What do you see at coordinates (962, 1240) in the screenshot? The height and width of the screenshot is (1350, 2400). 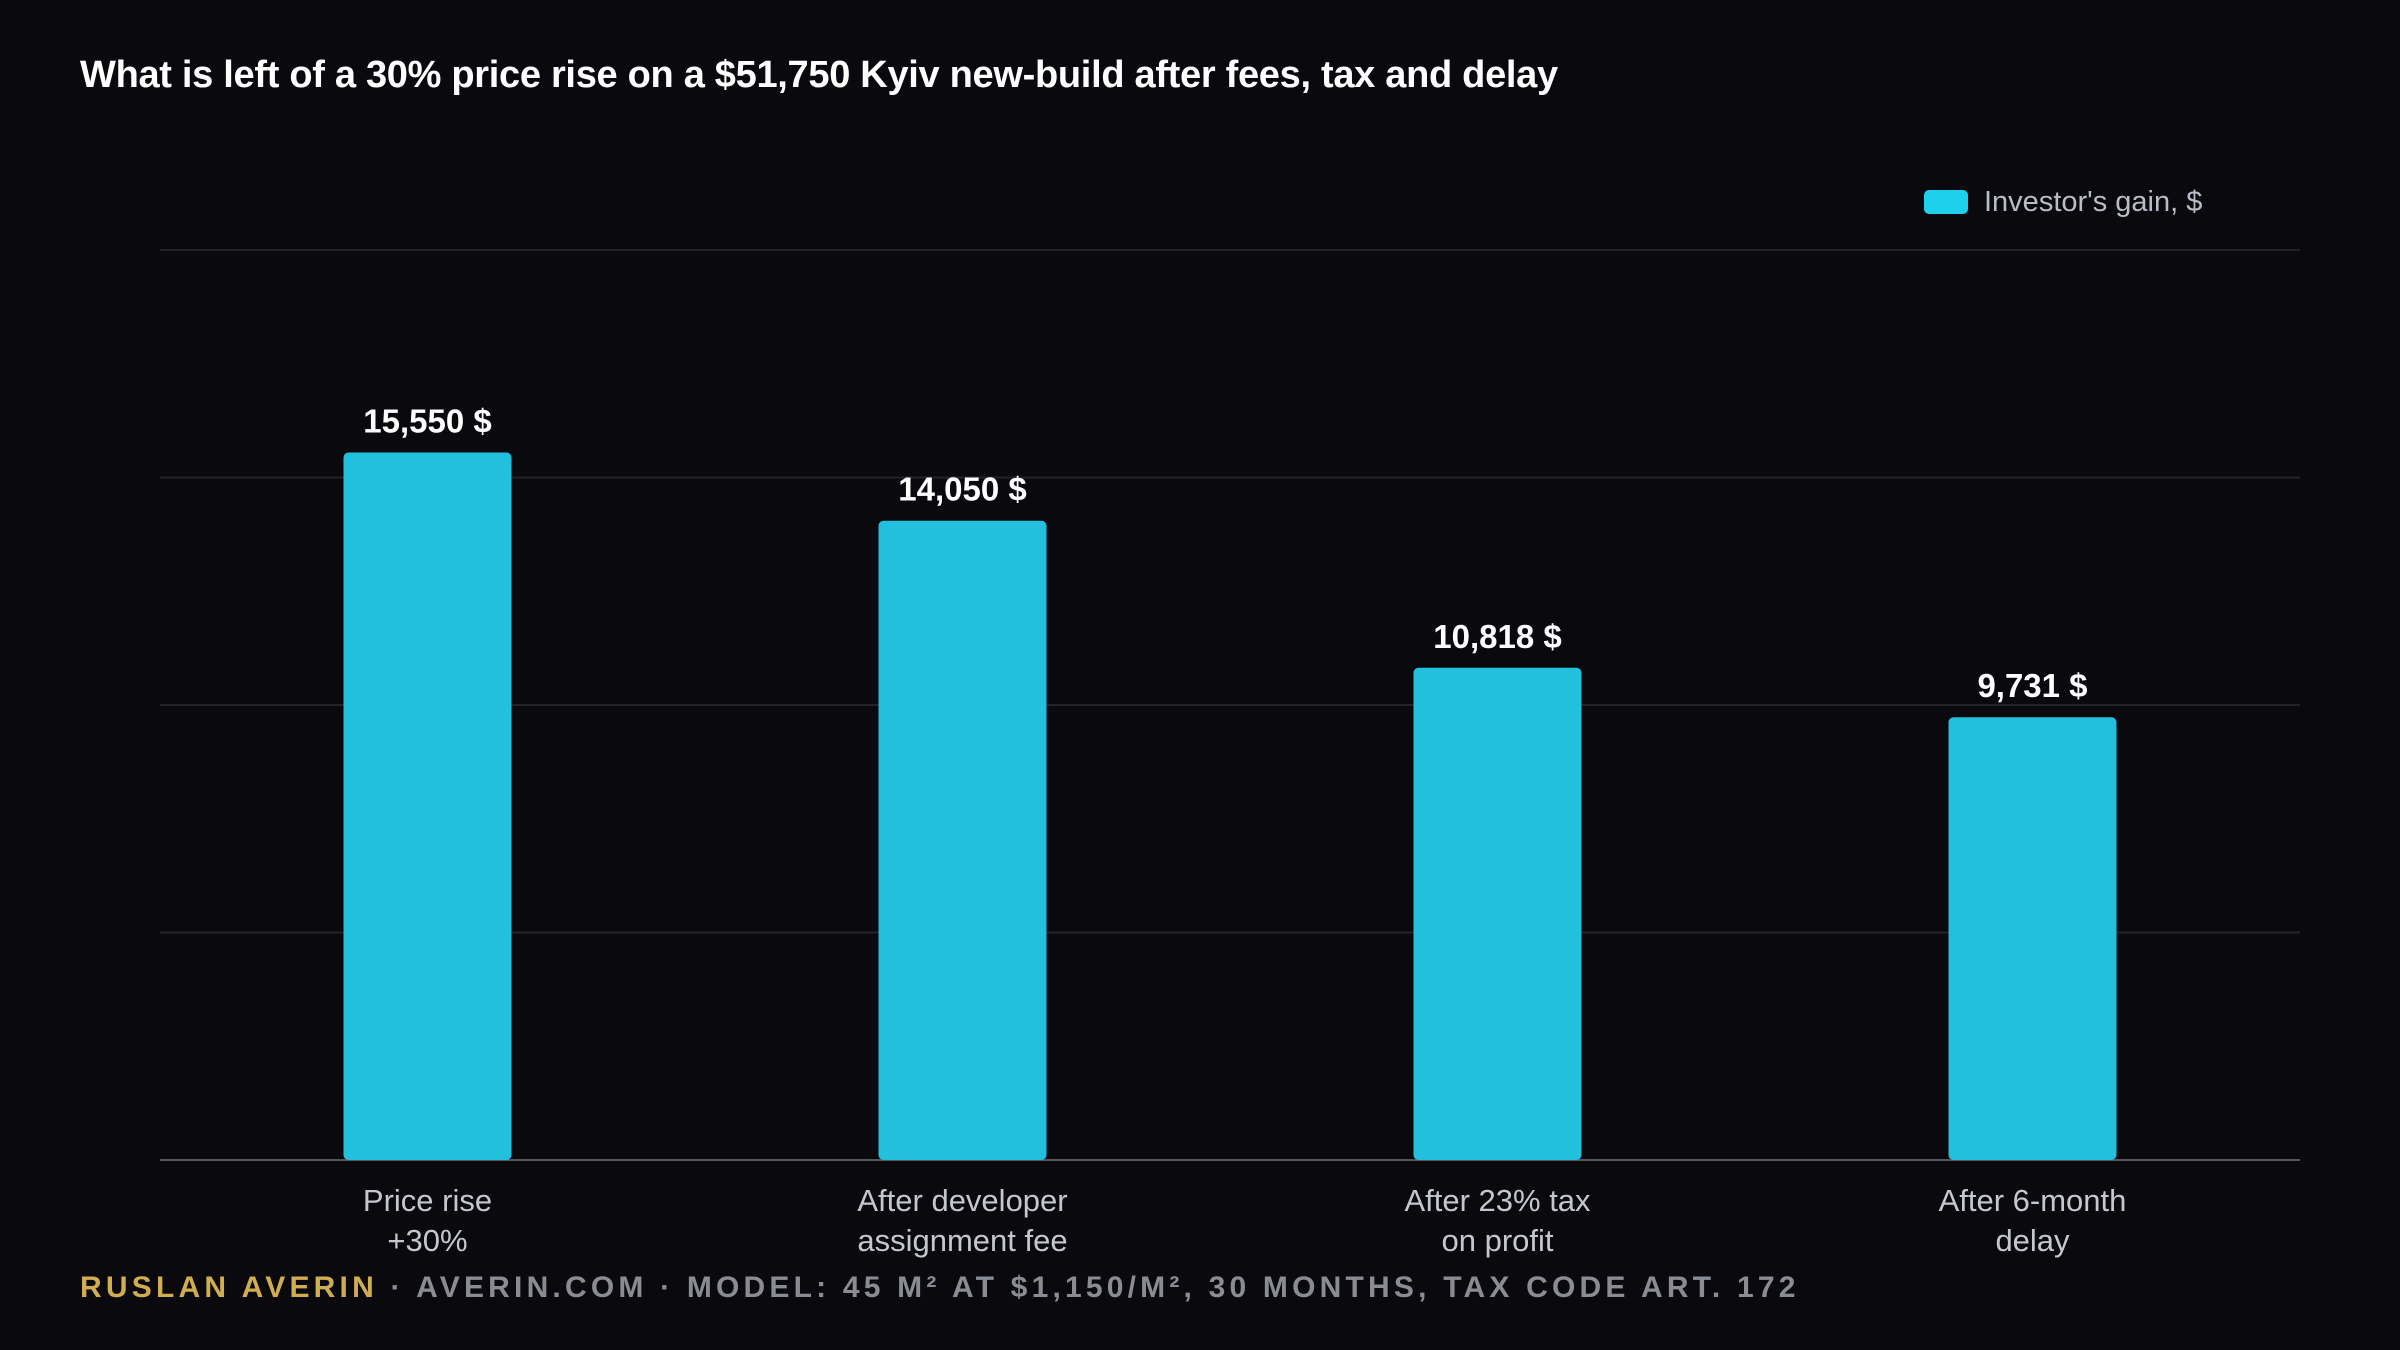 I see `x-tick-label-line: assignment fee` at bounding box center [962, 1240].